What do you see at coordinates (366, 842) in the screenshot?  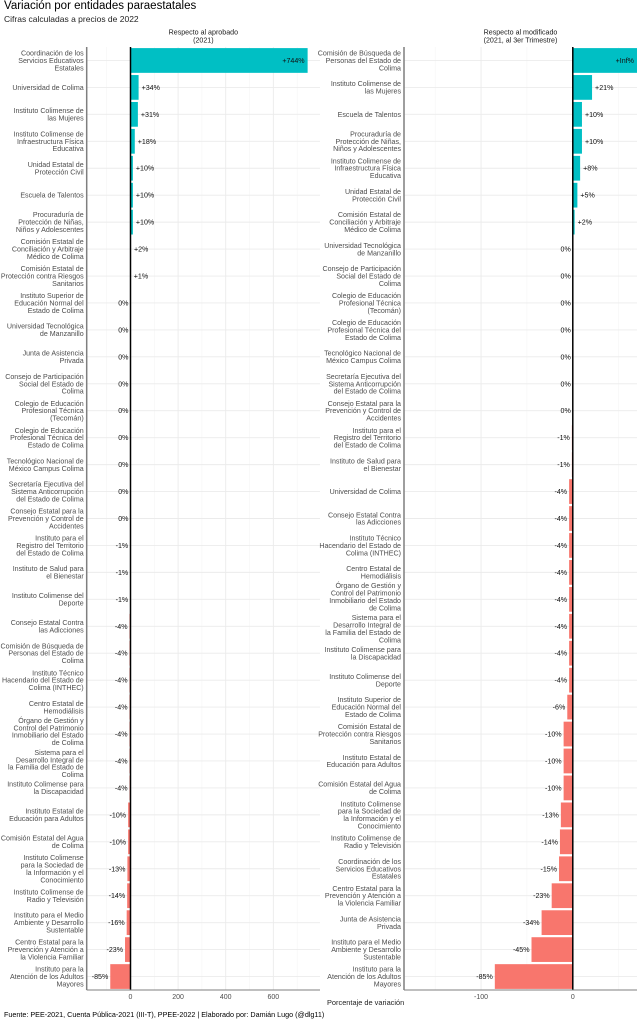 I see `category-label: Instituto Colimense de Radio y Televisión` at bounding box center [366, 842].